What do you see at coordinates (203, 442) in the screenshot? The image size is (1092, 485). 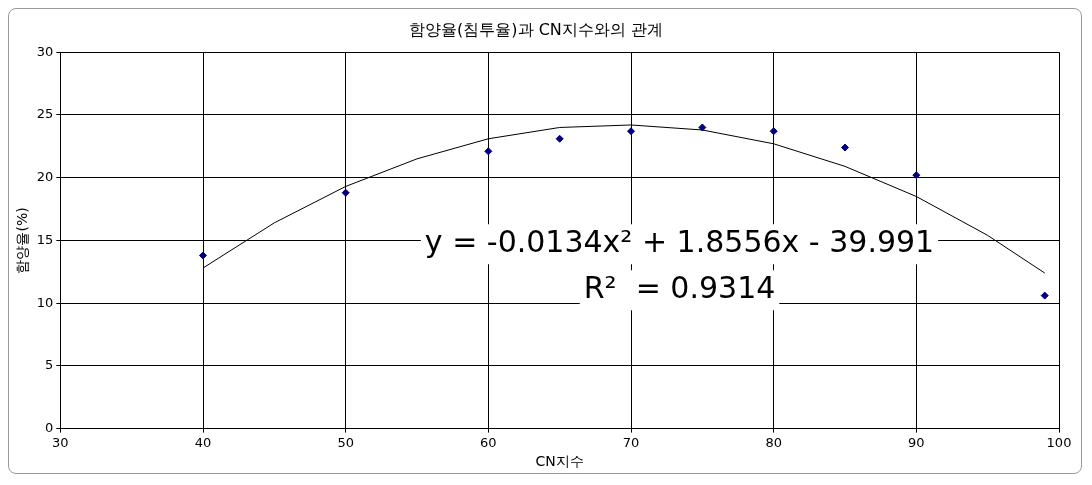 I see `x-tick-label: 40` at bounding box center [203, 442].